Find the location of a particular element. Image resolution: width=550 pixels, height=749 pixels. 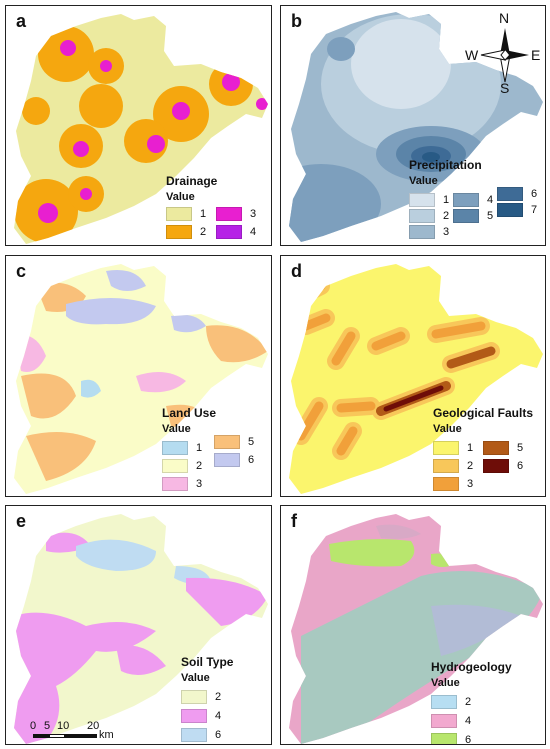

scale-bar: 0 5 10 20 km is located at coordinates (78, 732).